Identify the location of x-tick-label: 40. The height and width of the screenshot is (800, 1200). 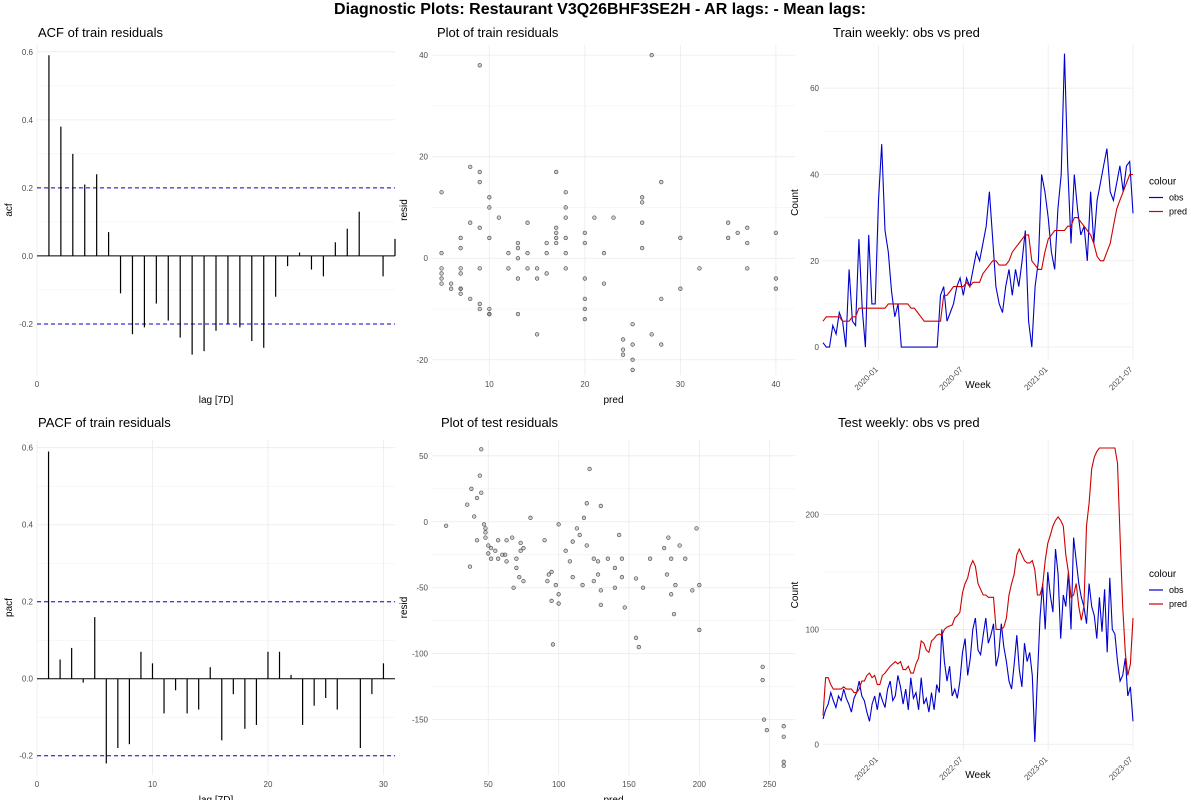
(775, 384).